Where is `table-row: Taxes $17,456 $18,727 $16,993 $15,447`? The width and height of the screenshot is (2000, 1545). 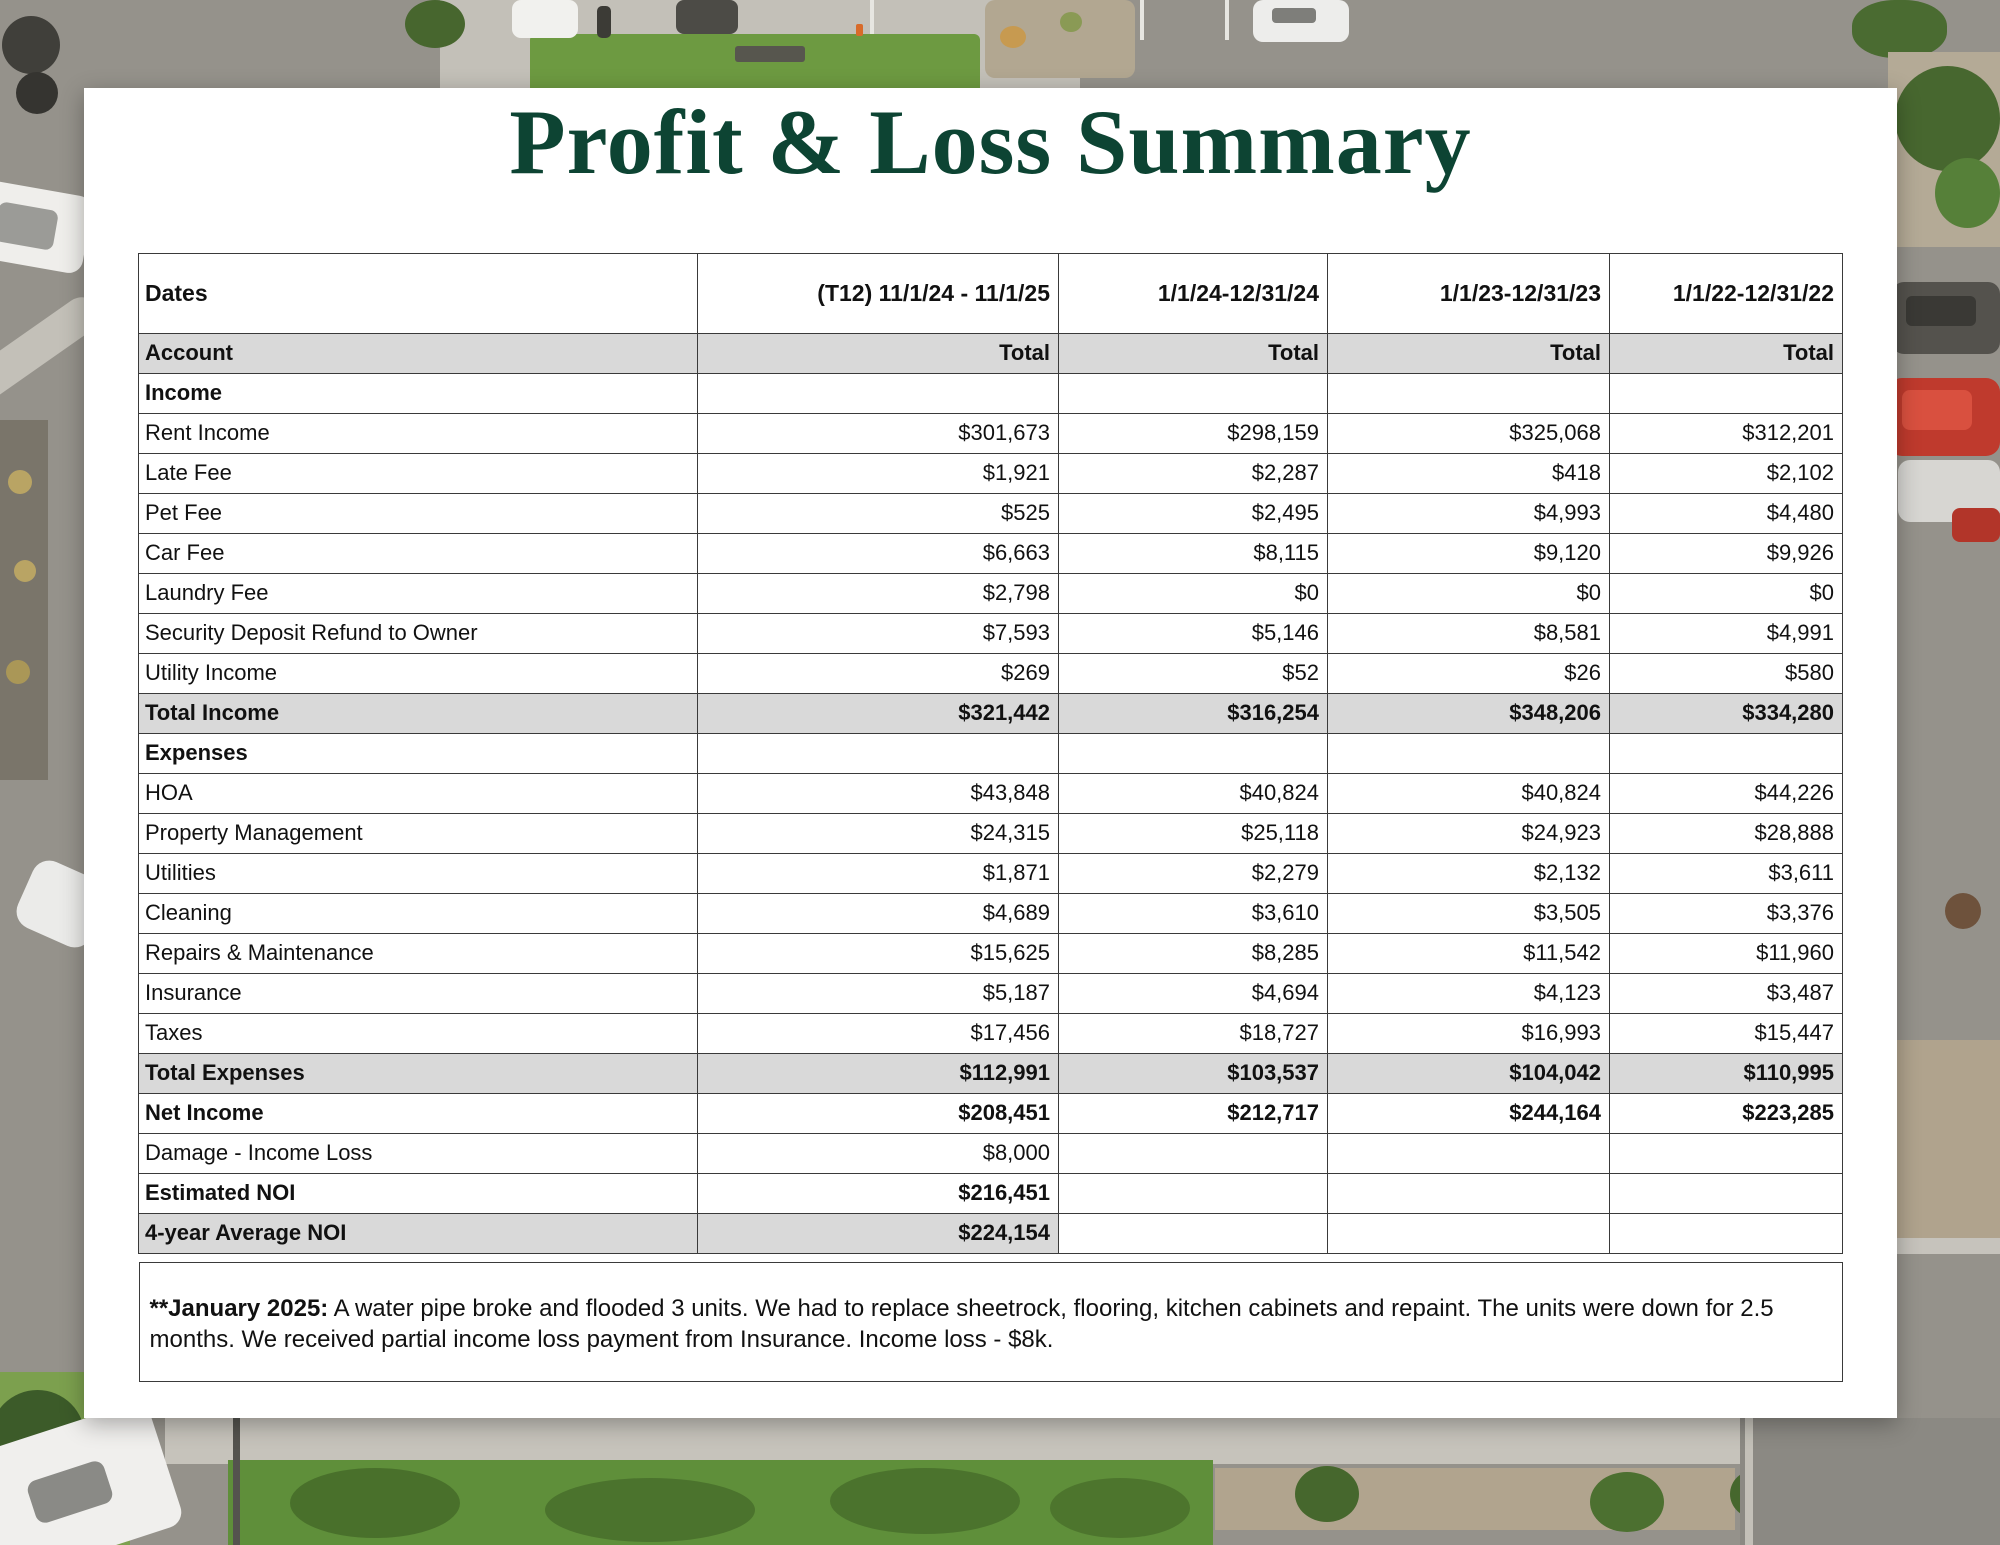 table-row: Taxes $17,456 $18,727 $16,993 $15,447 is located at coordinates (990, 1033).